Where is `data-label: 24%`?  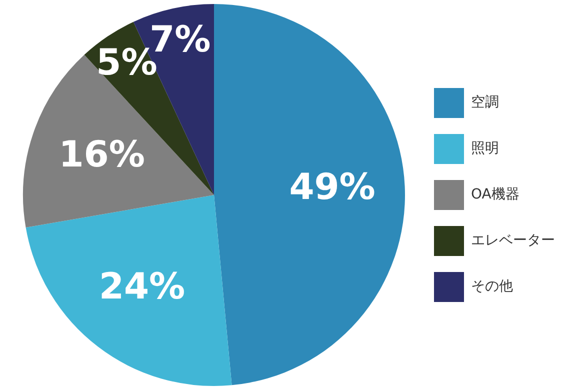 data-label: 24% is located at coordinates (142, 287).